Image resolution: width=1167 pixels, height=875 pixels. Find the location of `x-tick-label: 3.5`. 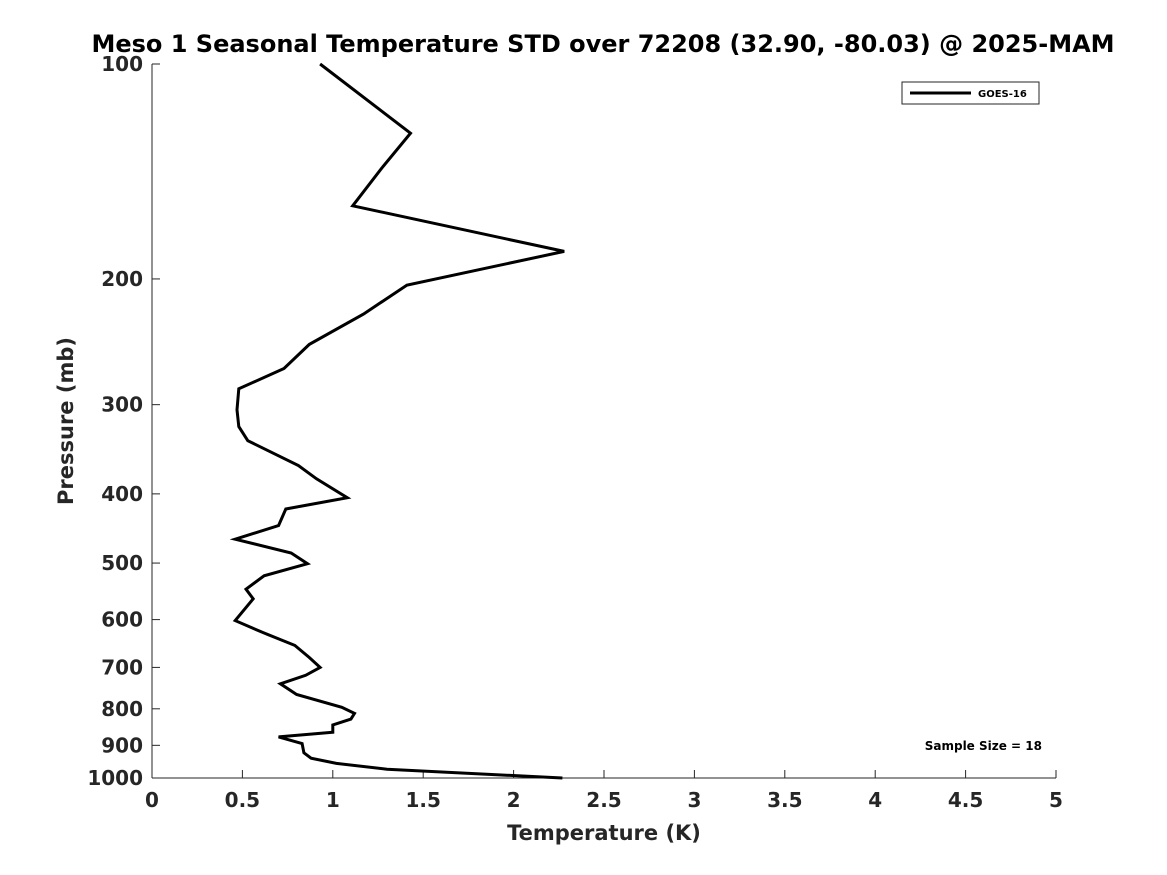

x-tick-label: 3.5 is located at coordinates (784, 800).